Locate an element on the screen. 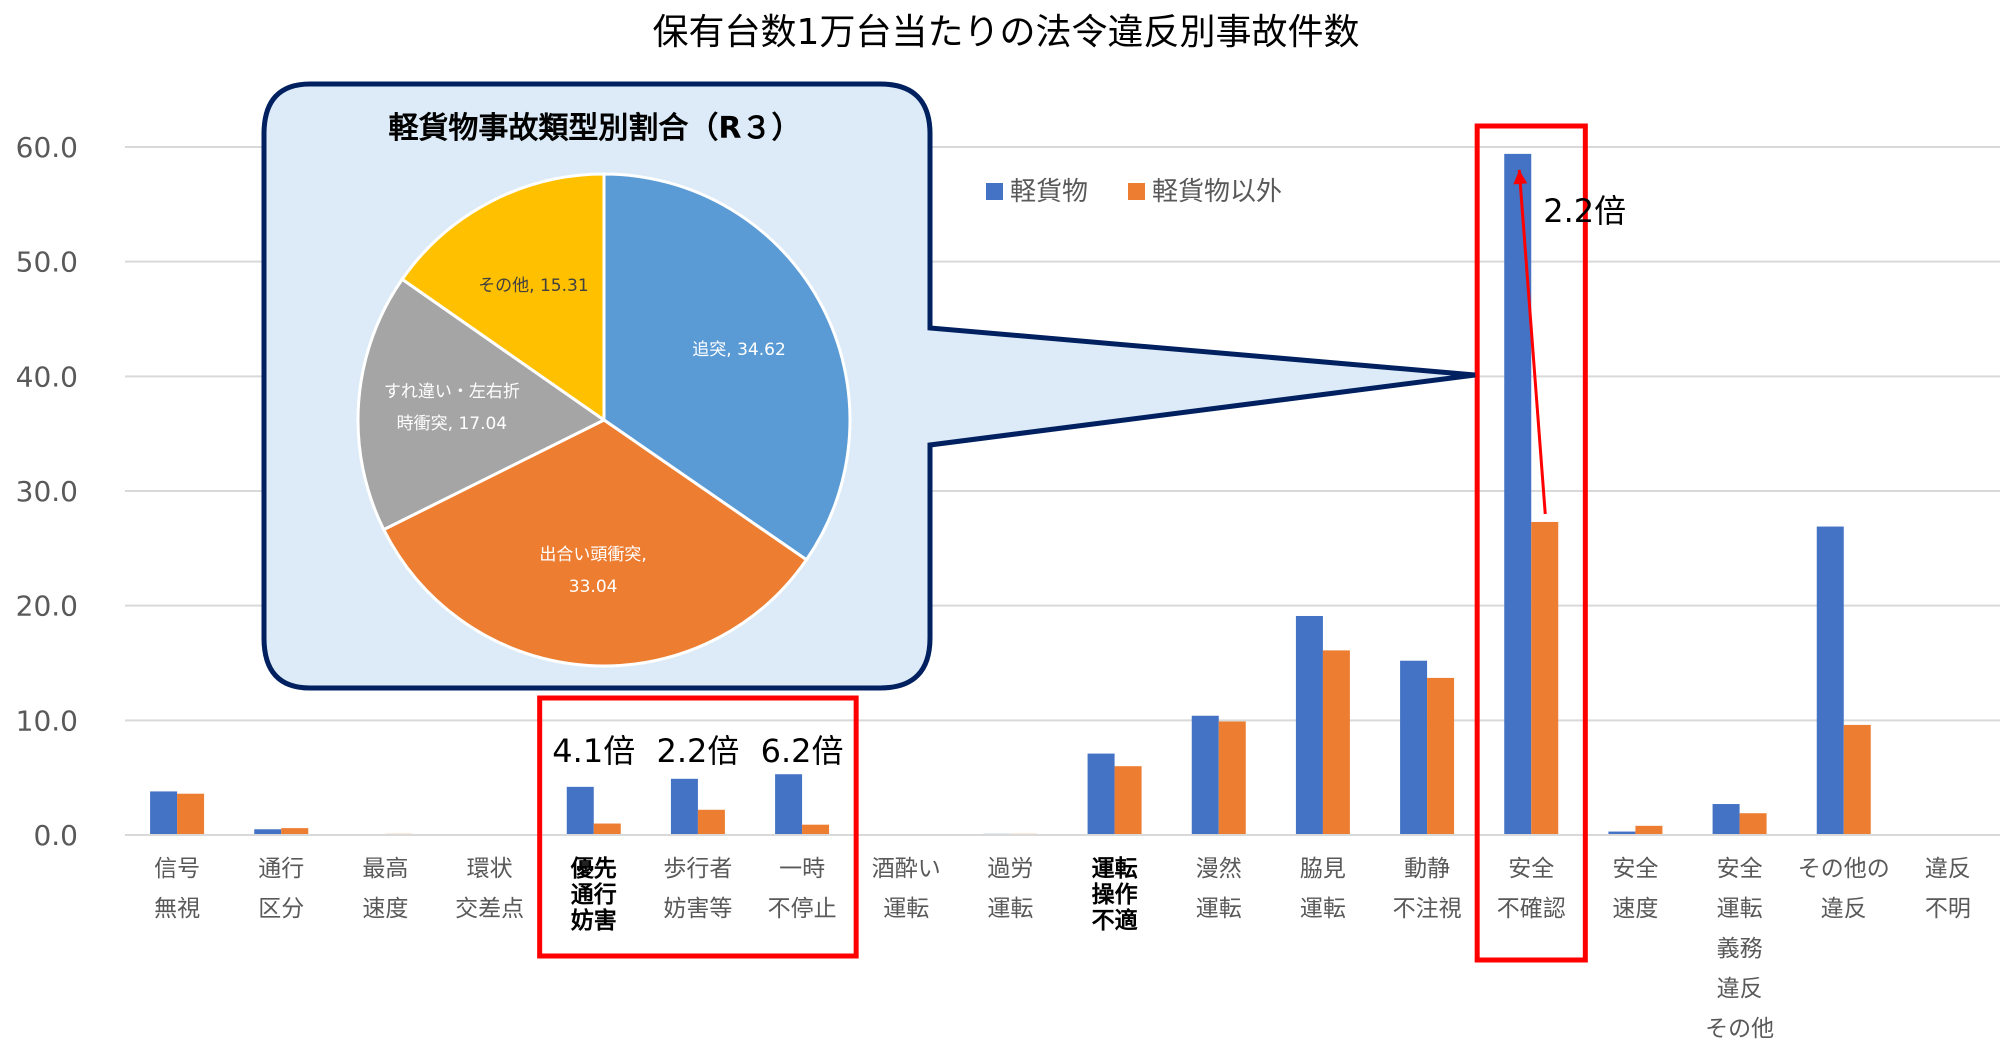  x-tick-label: 安全速度 is located at coordinates (1635, 889).